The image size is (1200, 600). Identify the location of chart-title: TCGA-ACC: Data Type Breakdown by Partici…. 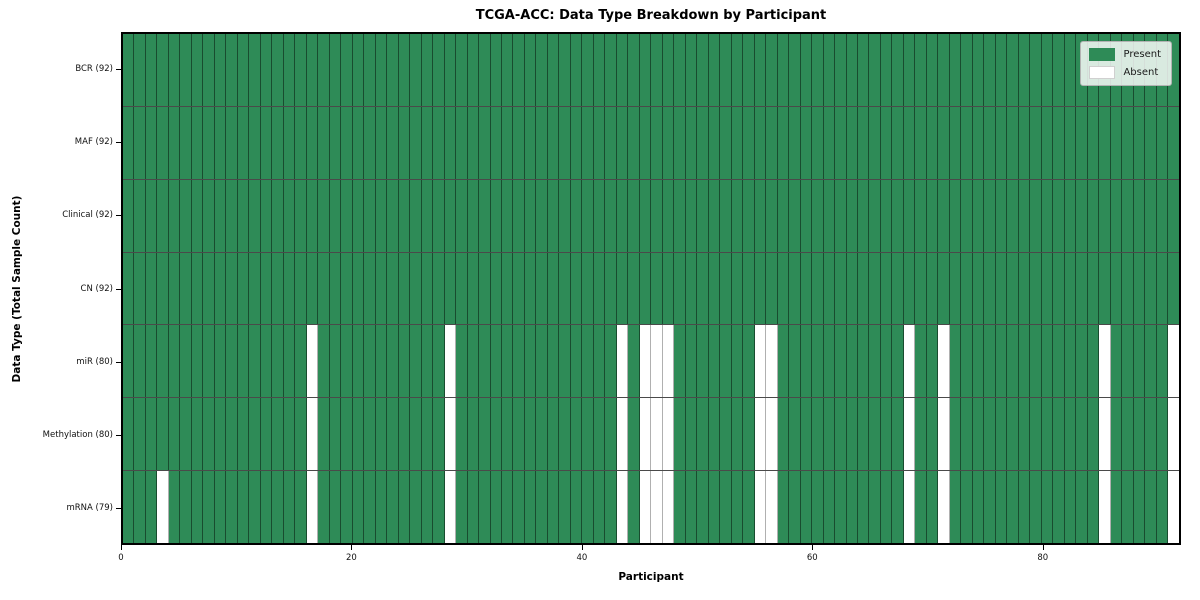
(651, 15).